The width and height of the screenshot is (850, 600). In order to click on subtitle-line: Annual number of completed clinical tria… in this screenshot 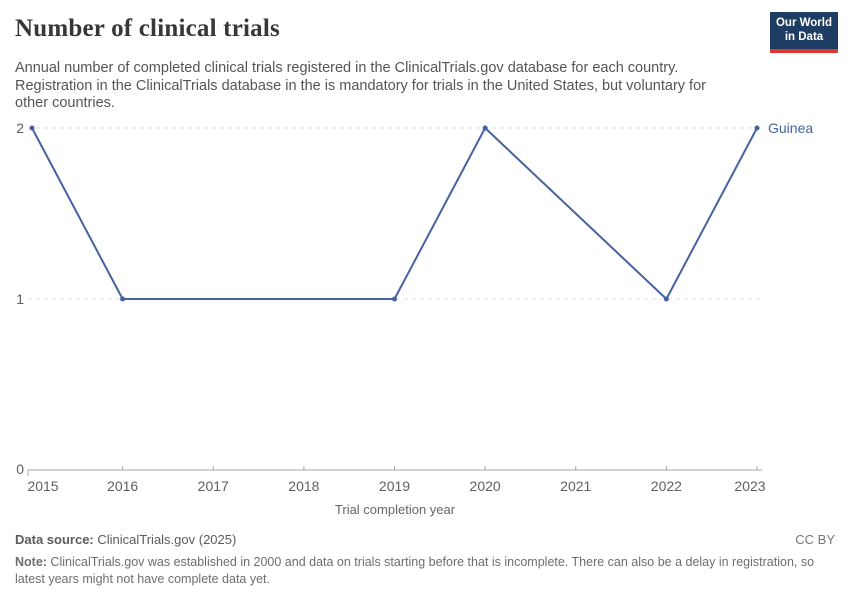, I will do `click(347, 68)`.